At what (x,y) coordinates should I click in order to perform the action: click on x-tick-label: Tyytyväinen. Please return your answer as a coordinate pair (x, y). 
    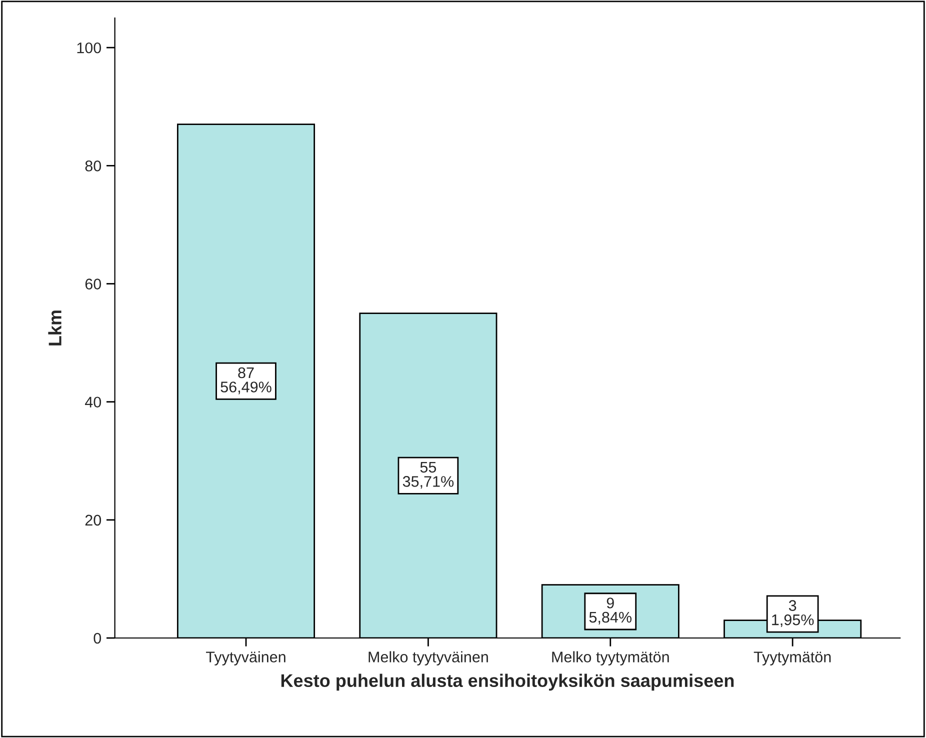
    Looking at the image, I should click on (246, 658).